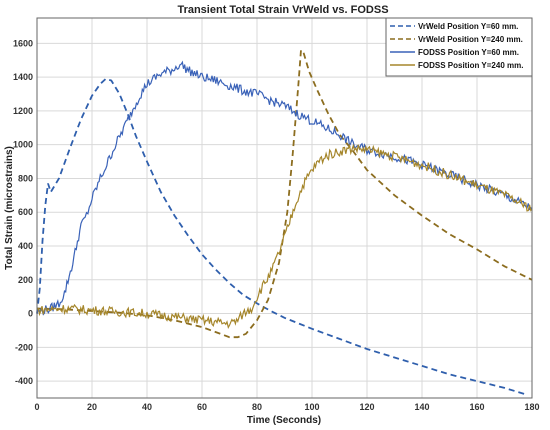  I want to click on x-tick-label: 140, so click(421, 407).